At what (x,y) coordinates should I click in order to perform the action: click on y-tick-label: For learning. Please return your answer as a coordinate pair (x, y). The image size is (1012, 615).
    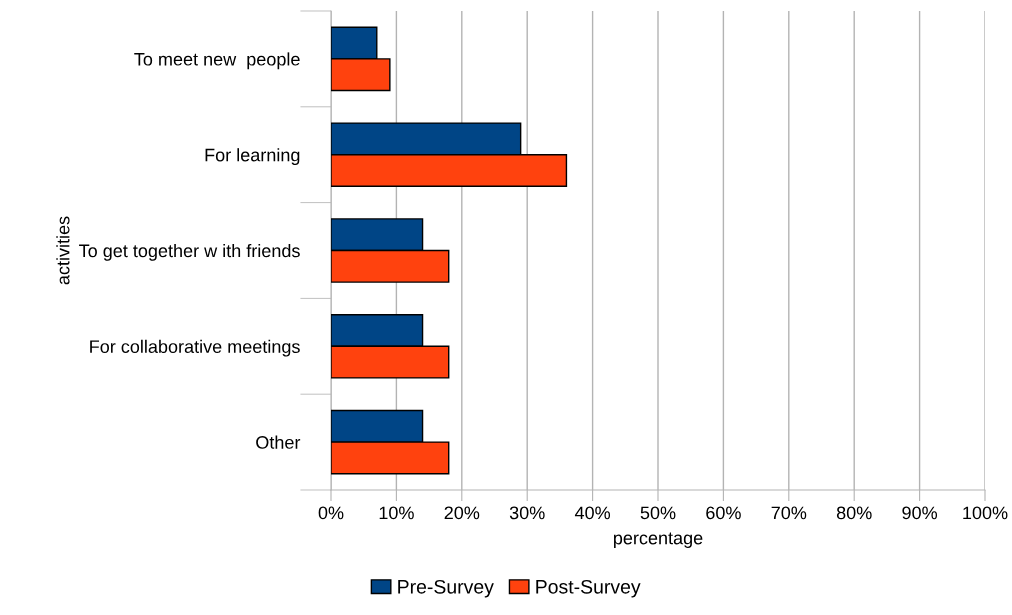
    Looking at the image, I should click on (252, 156).